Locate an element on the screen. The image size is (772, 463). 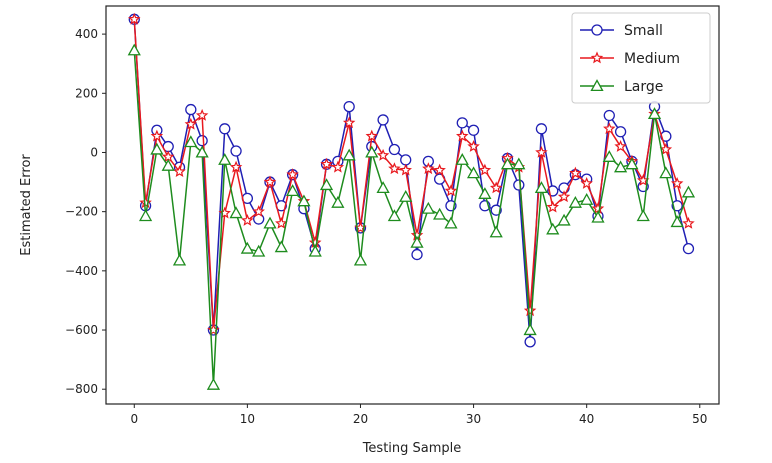
x-axis-label: Testing Sample is located at coordinates (412, 448).